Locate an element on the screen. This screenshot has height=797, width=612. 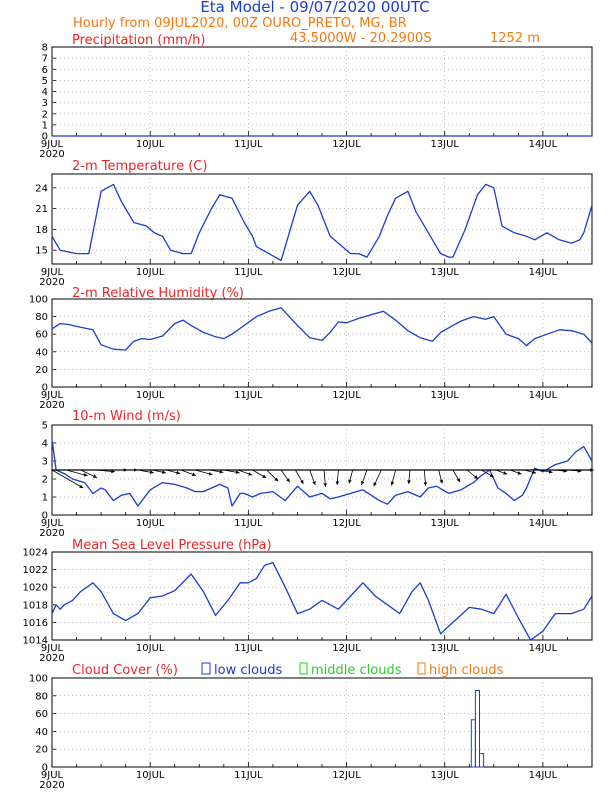
pressure-title: Mean Sea Level Pressure (hPa) is located at coordinates (172, 545).